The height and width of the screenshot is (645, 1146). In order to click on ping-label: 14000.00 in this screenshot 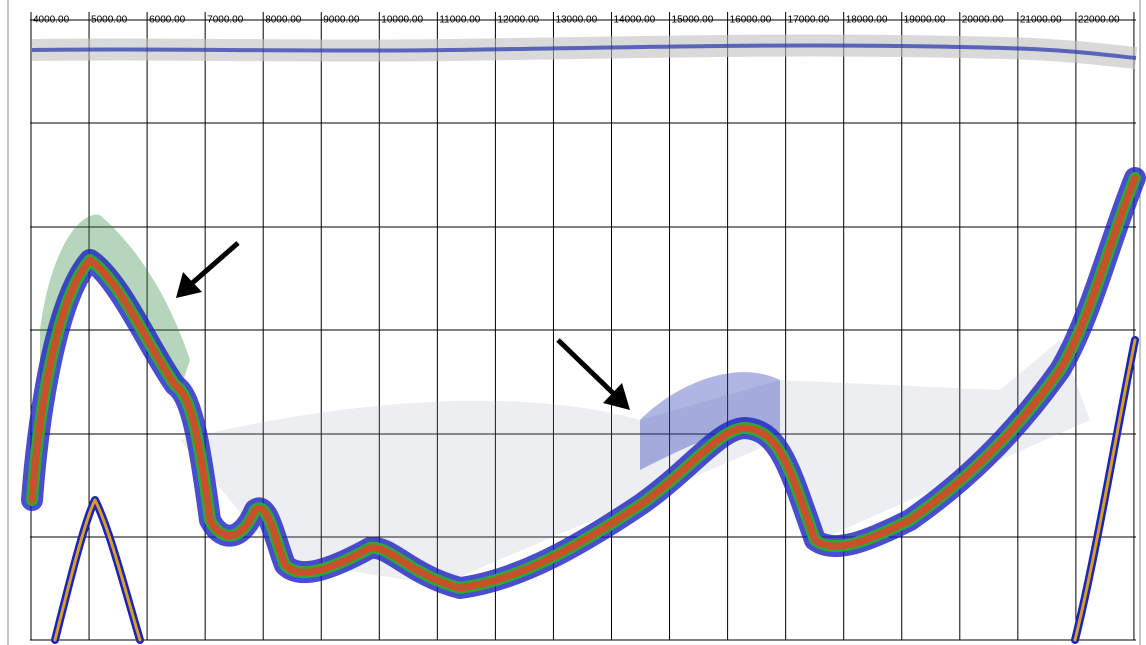, I will do `click(635, 20)`.